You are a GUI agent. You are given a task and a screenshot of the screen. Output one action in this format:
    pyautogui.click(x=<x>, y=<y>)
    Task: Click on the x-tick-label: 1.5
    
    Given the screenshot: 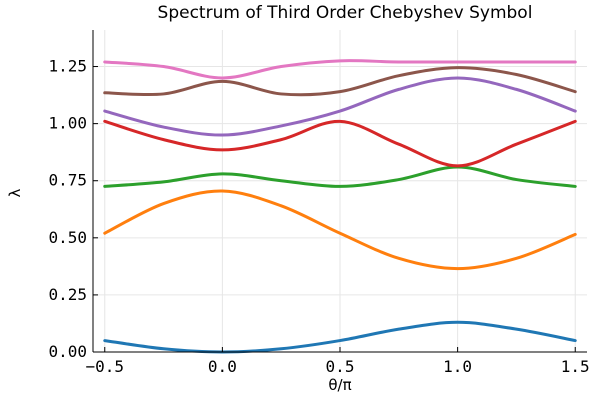 What is the action you would take?
    pyautogui.click(x=575, y=366)
    